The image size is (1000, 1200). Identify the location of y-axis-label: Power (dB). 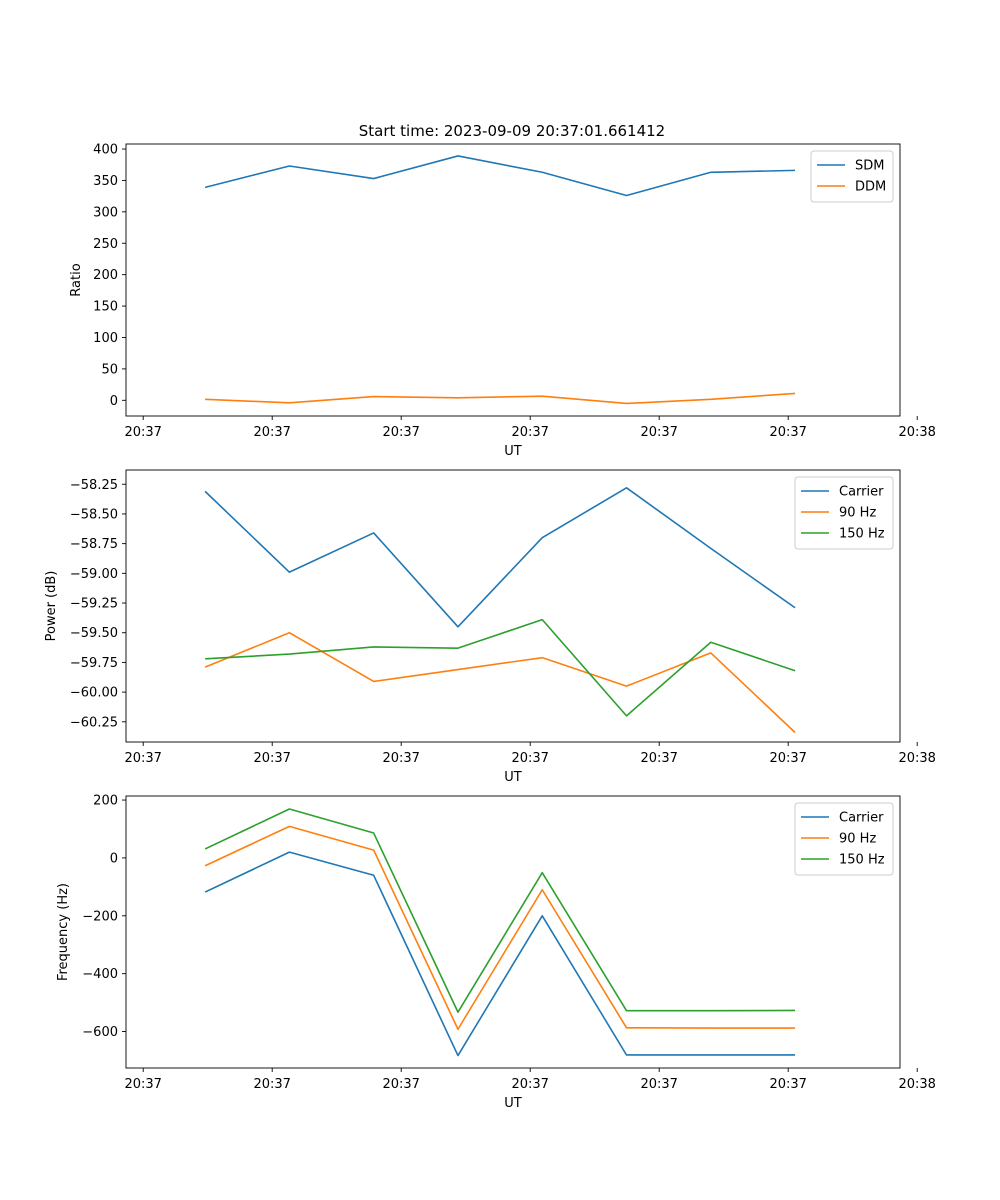
(51, 606).